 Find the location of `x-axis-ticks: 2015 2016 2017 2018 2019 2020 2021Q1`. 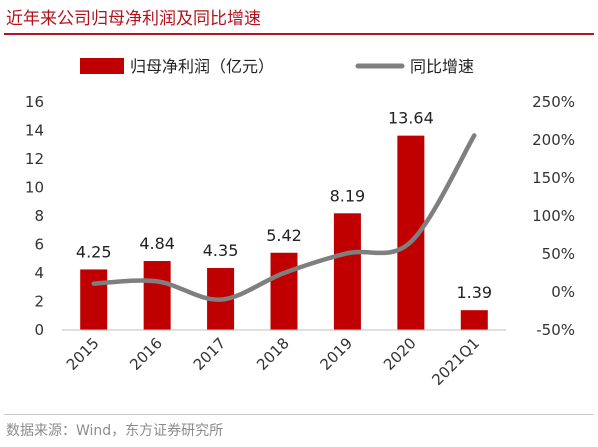

x-axis-ticks: 2015 2016 2017 2018 2019 2020 2021Q1 is located at coordinates (273, 361).